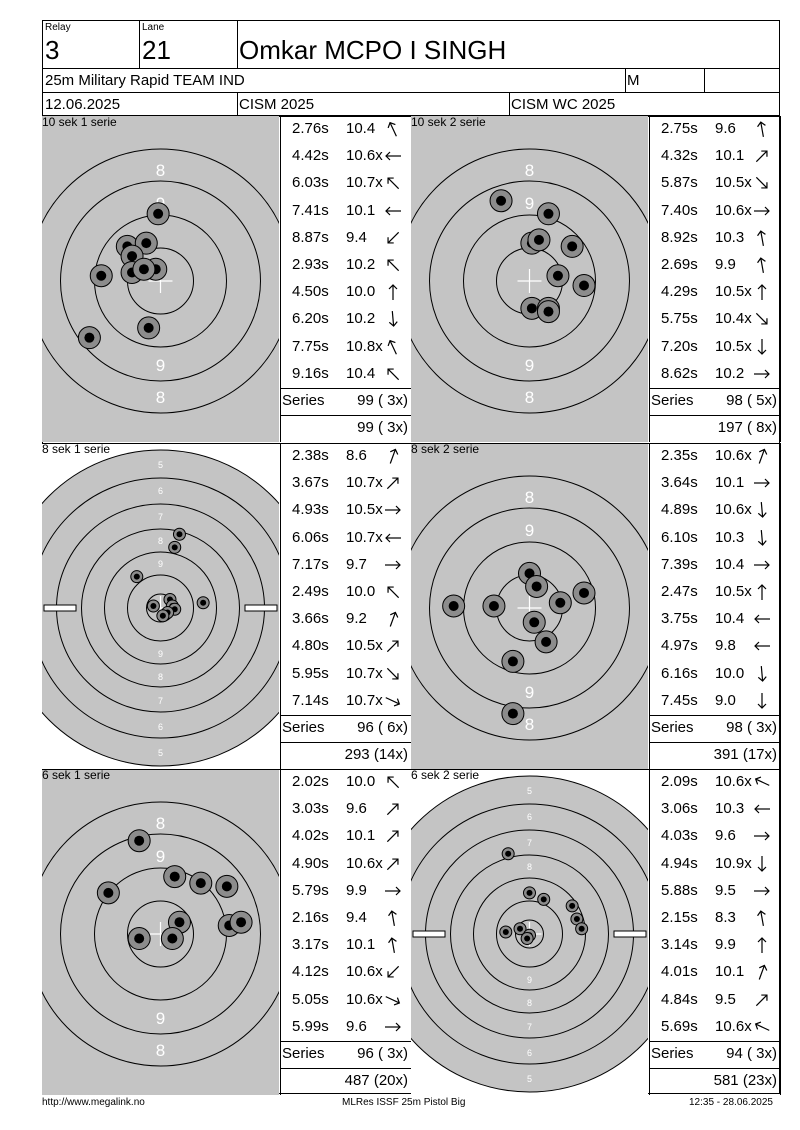  Describe the element at coordinates (429, 934) in the screenshot. I see `left-hanger` at that location.